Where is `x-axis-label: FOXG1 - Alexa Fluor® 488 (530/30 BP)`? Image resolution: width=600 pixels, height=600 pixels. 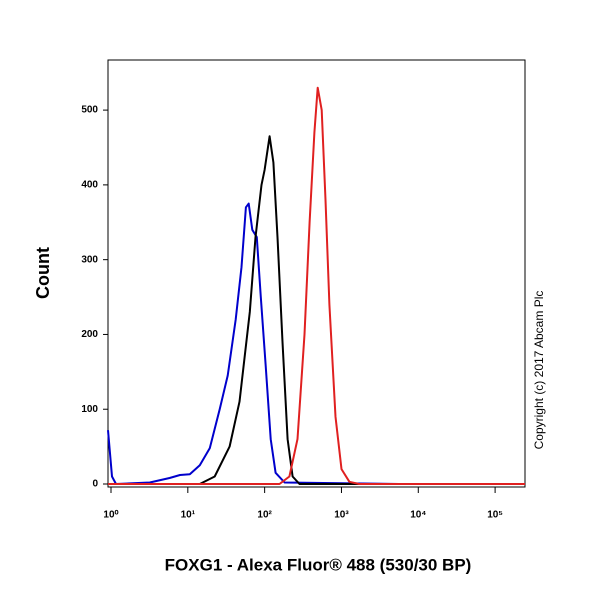
x-axis-label: FOXG1 - Alexa Fluor® 488 (530/30 BP) is located at coordinates (318, 564).